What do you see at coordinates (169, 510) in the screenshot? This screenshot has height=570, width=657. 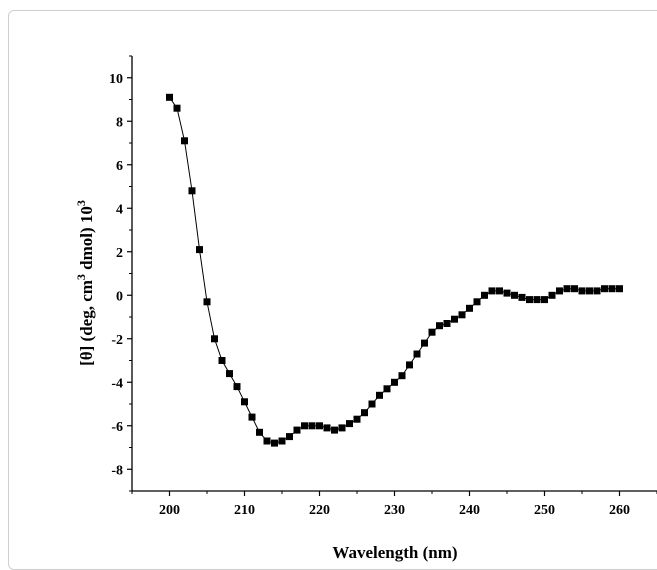 I see `x-tick-label: 200` at bounding box center [169, 510].